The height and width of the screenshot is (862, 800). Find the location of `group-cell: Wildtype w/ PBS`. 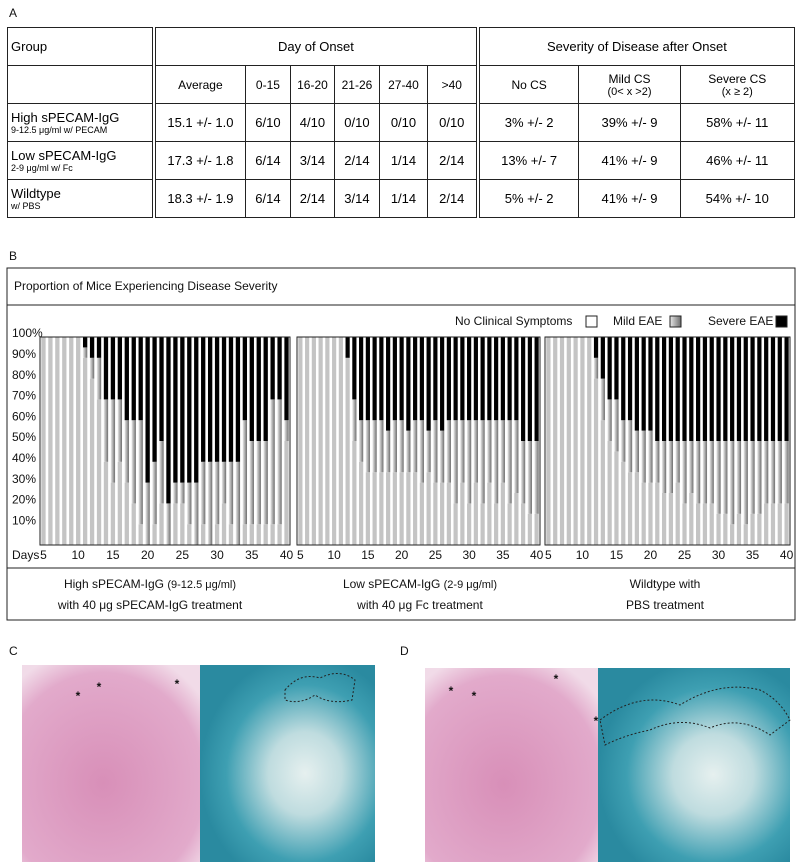

group-cell: Wildtype w/ PBS is located at coordinates (81, 198).